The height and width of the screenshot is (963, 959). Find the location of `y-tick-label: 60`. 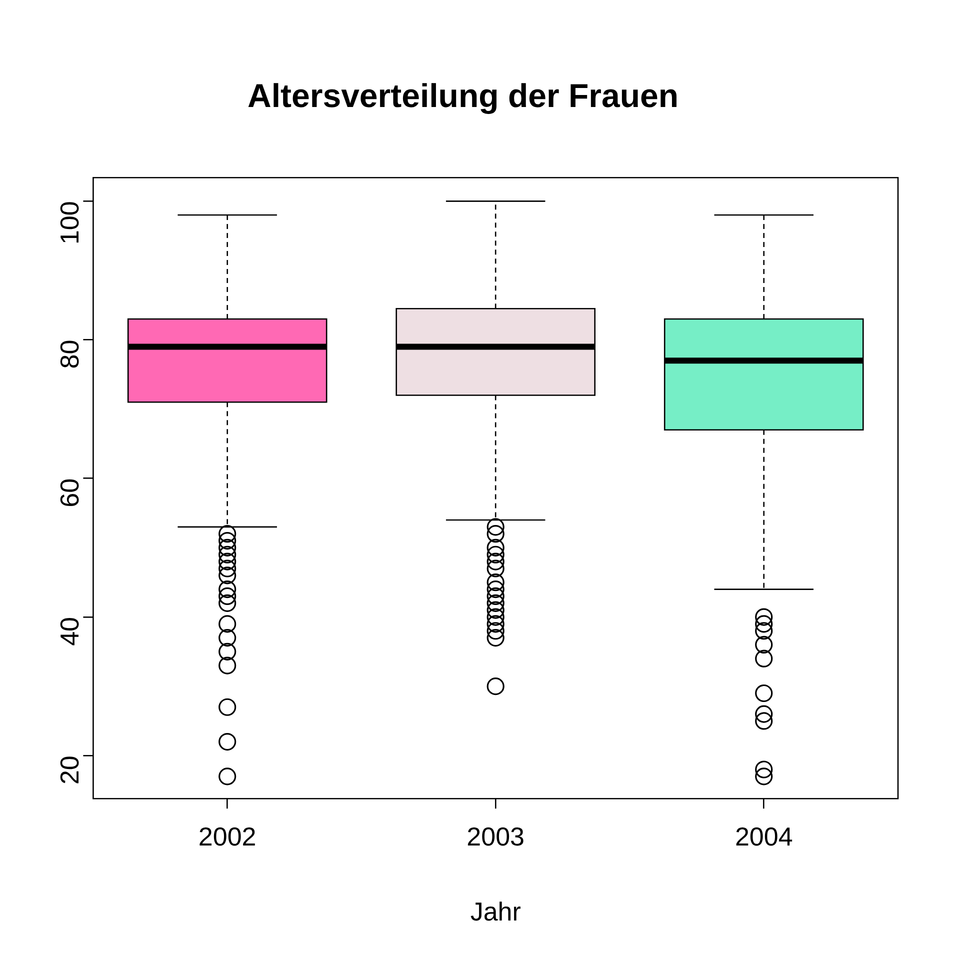

y-tick-label: 60 is located at coordinates (69, 493).